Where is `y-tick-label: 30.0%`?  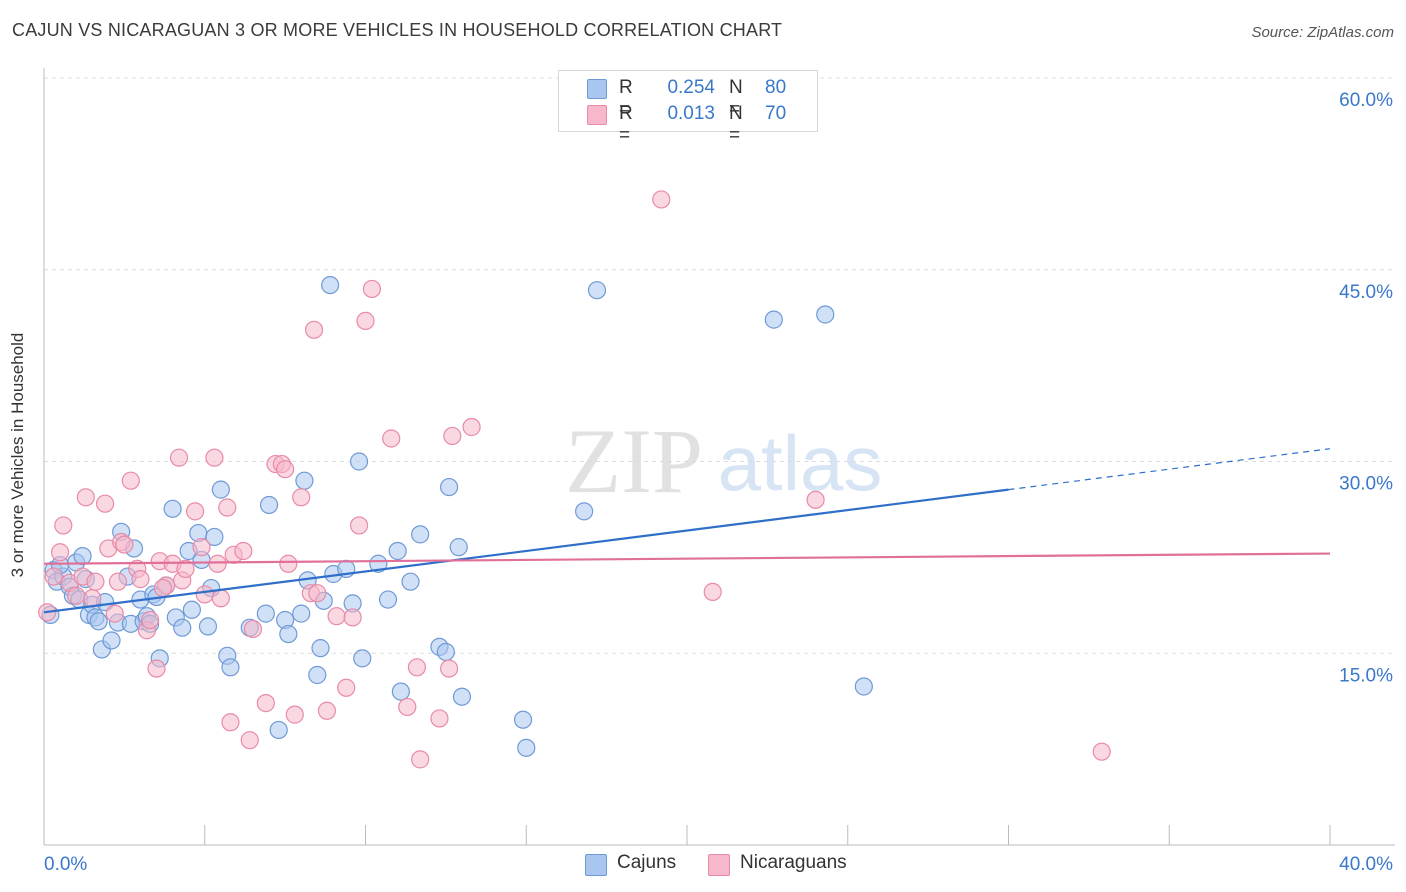 y-tick-label: 30.0% is located at coordinates (1366, 484).